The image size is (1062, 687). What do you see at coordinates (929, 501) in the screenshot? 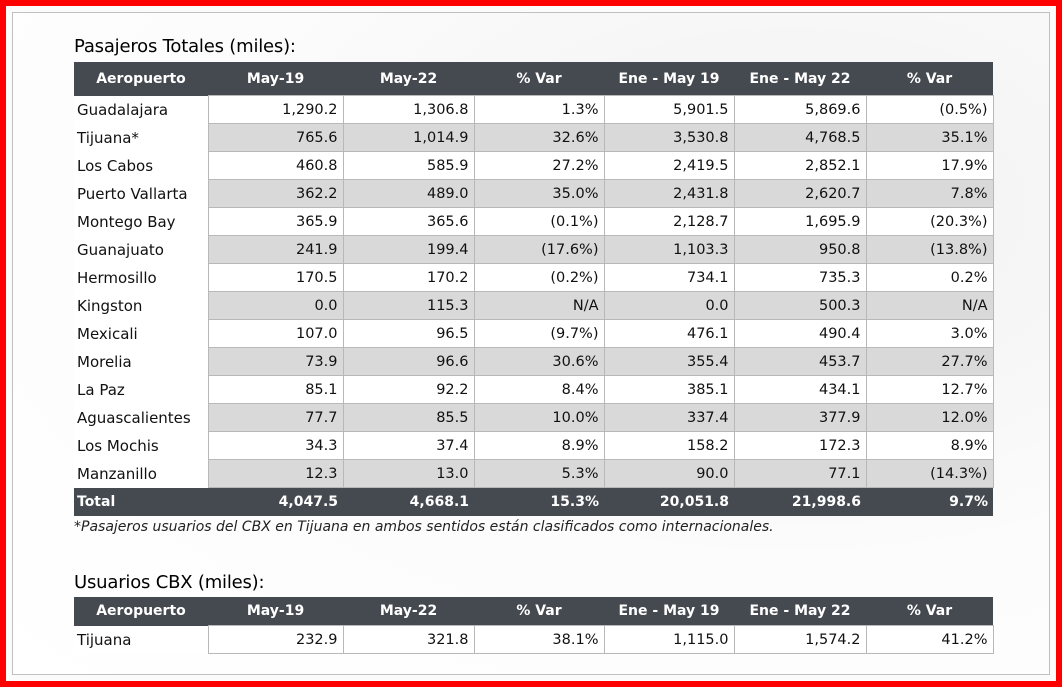
I see `total-cell: 9.7%` at bounding box center [929, 501].